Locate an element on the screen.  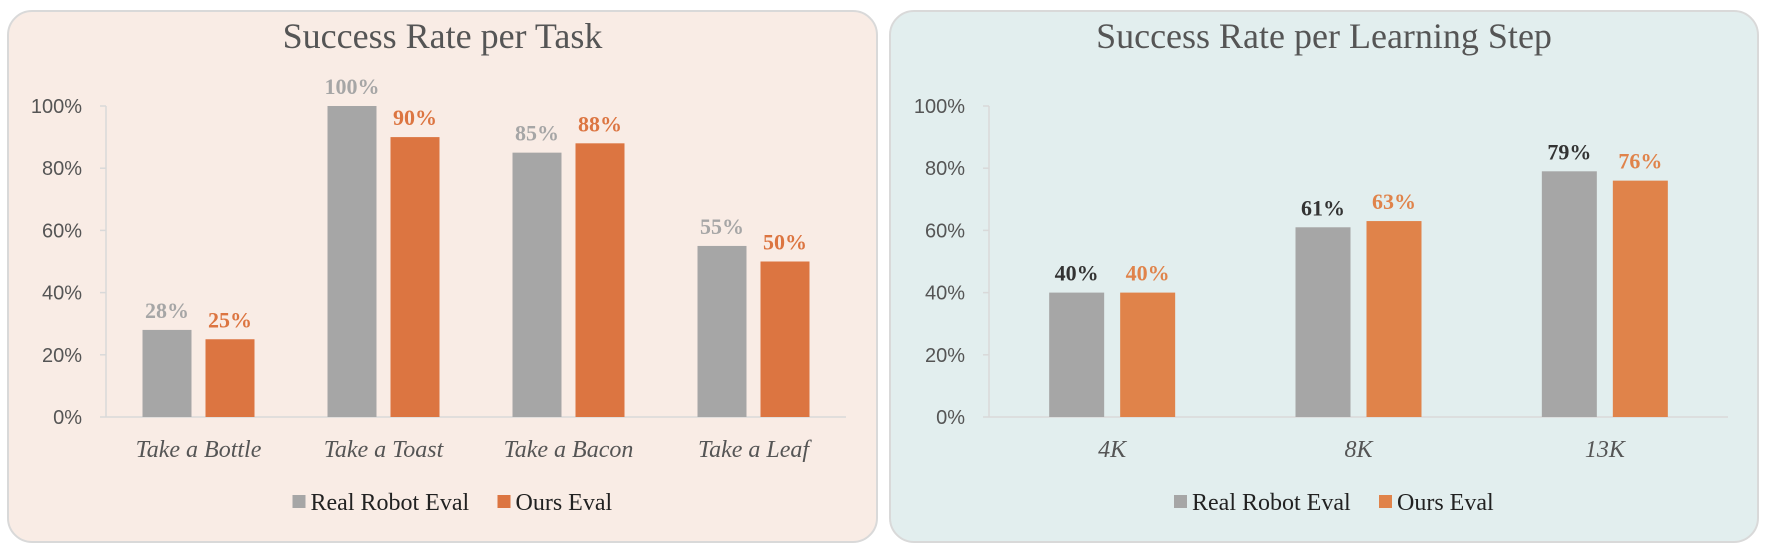
data-label: 55% is located at coordinates (722, 226).